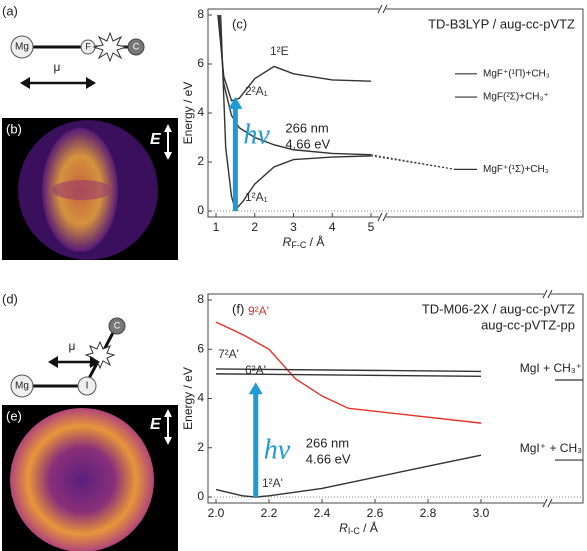  Describe the element at coordinates (375, 513) in the screenshot. I see `x-tick-label: 2.6` at that location.